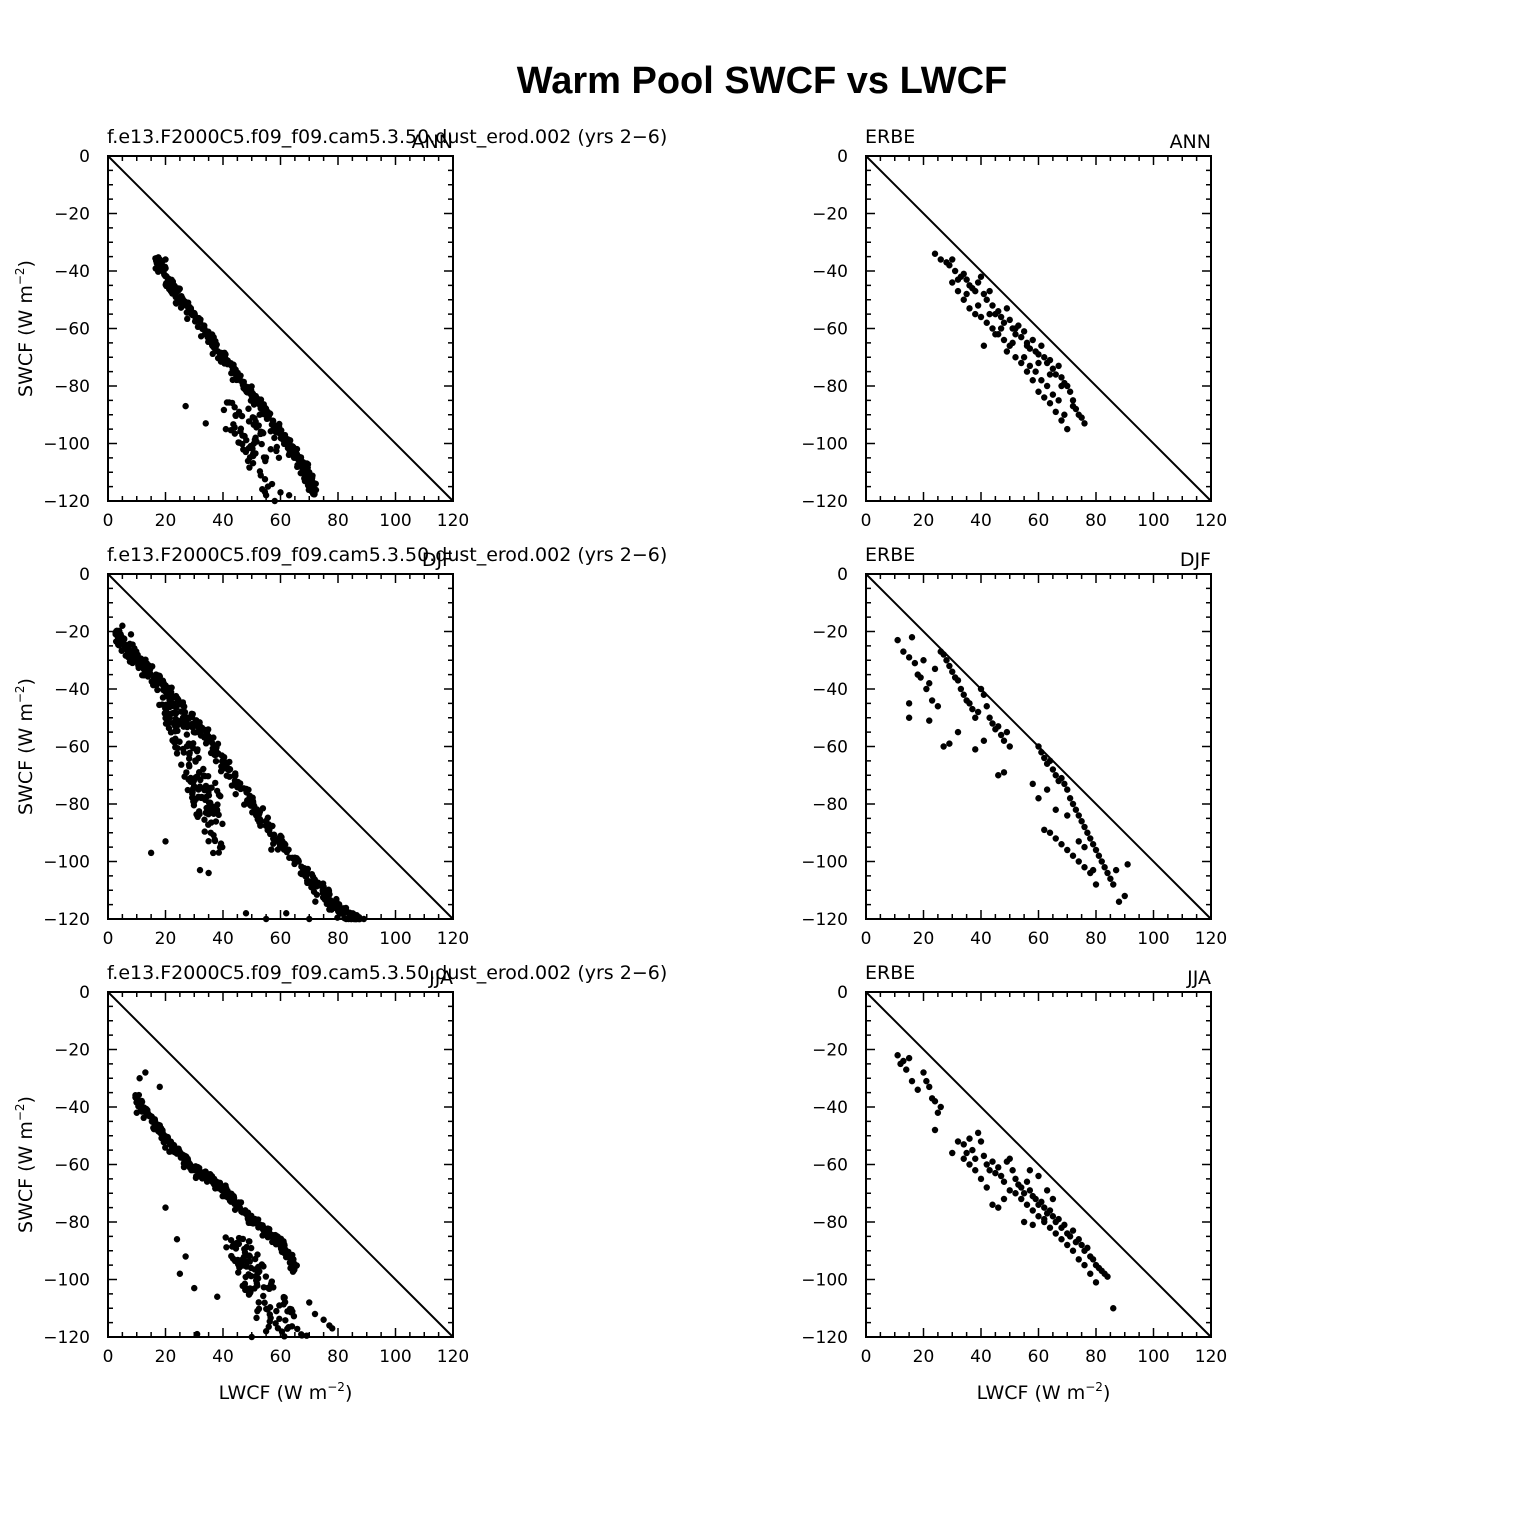  Describe the element at coordinates (830, 1051) in the screenshot. I see `y-tick-label: −20` at that location.